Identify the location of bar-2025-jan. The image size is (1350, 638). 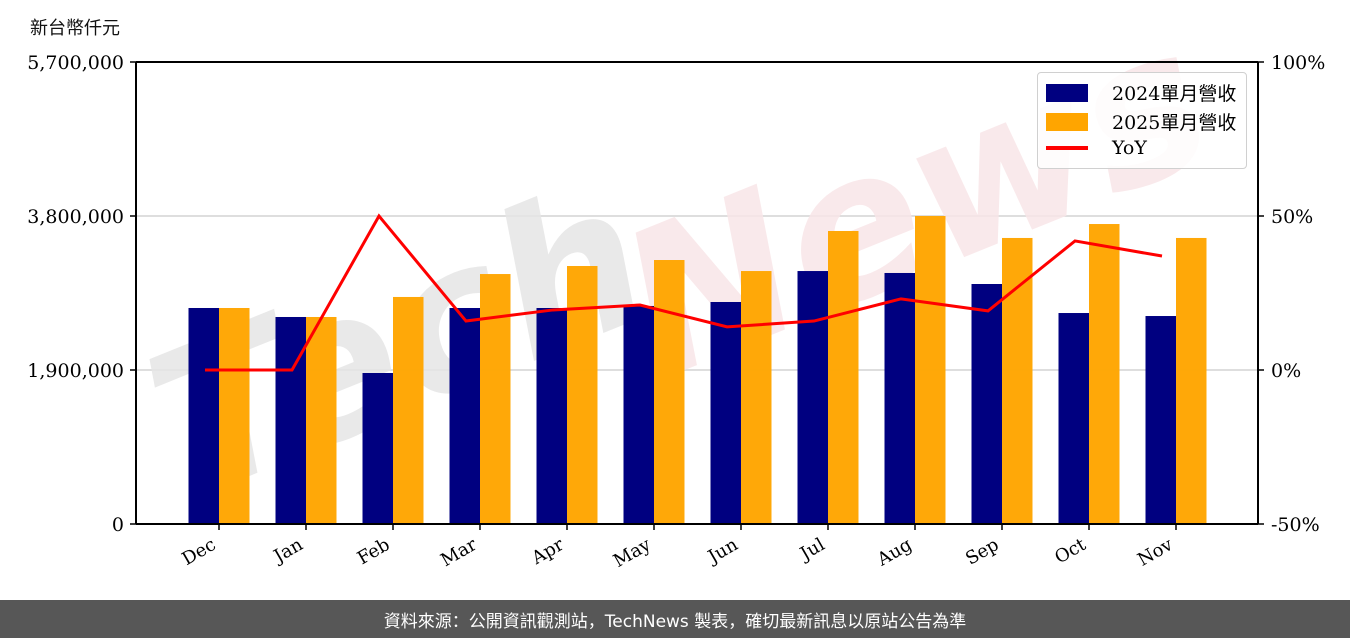
(321, 420).